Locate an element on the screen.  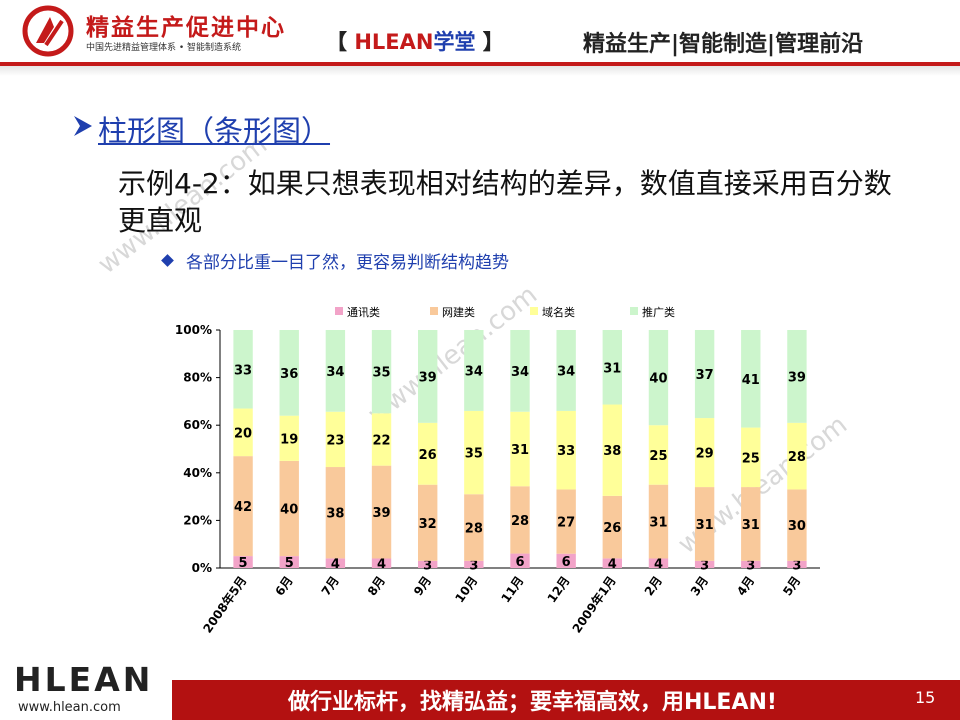
header-shade is located at coordinates (480, 71).